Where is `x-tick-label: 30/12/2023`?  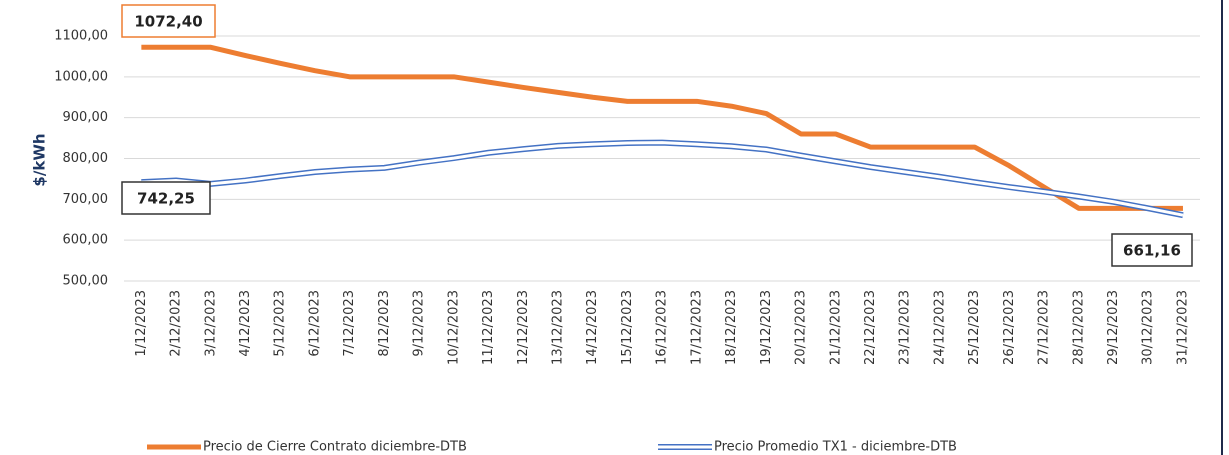 x-tick-label: 30/12/2023 is located at coordinates (1148, 327).